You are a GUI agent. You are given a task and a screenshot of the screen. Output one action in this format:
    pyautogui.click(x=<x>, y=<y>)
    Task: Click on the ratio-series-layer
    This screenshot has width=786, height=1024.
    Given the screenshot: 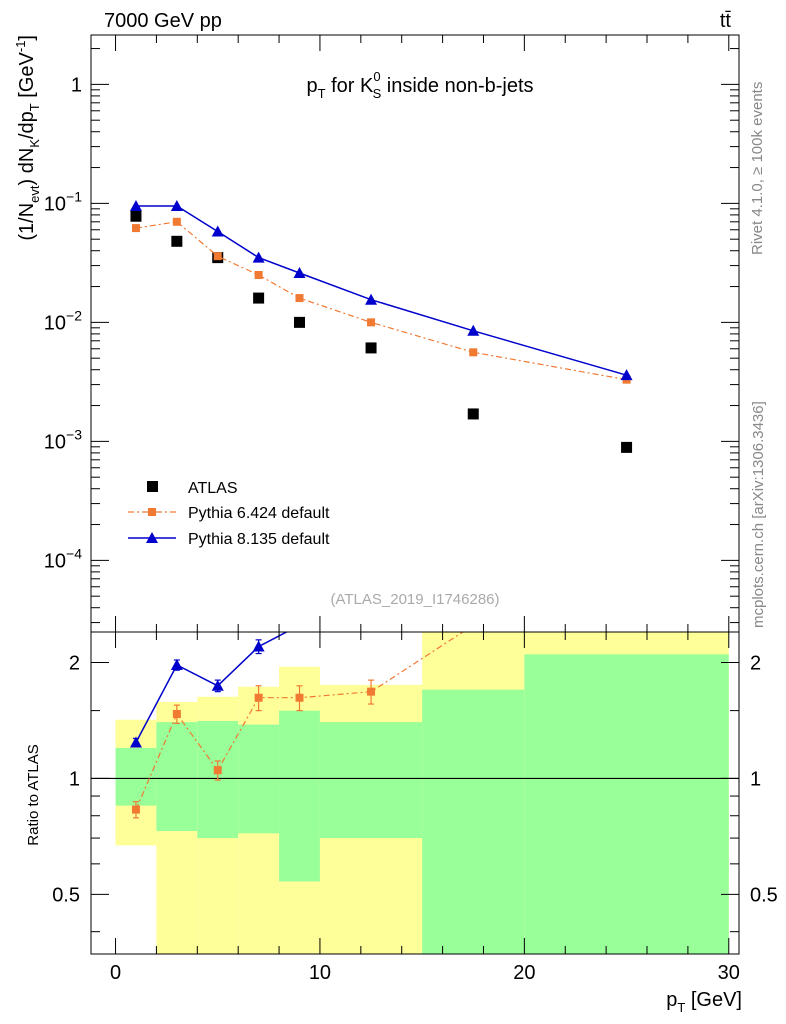 What is the action you would take?
    pyautogui.click(x=303, y=719)
    